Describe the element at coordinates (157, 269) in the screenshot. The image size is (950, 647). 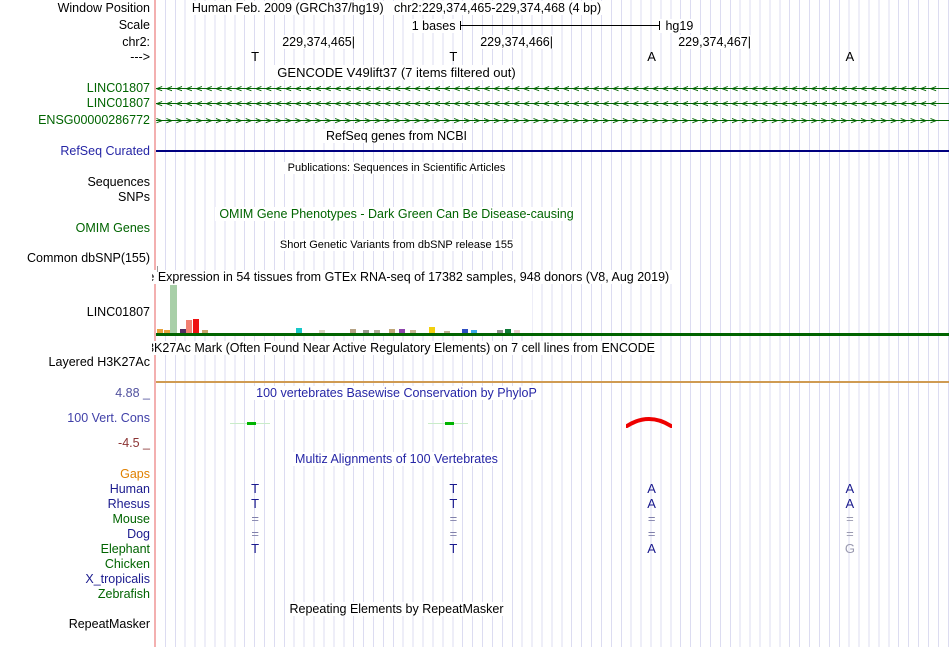
I see `gtex-axis-tick` at that location.